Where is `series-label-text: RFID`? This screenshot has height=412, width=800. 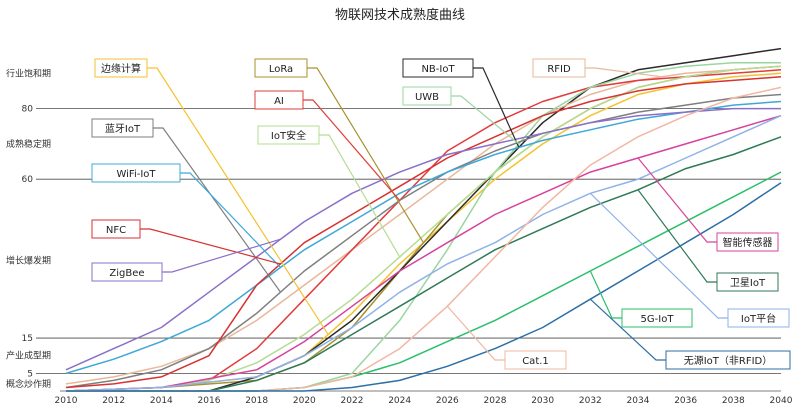
series-label-text: RFID is located at coordinates (559, 69).